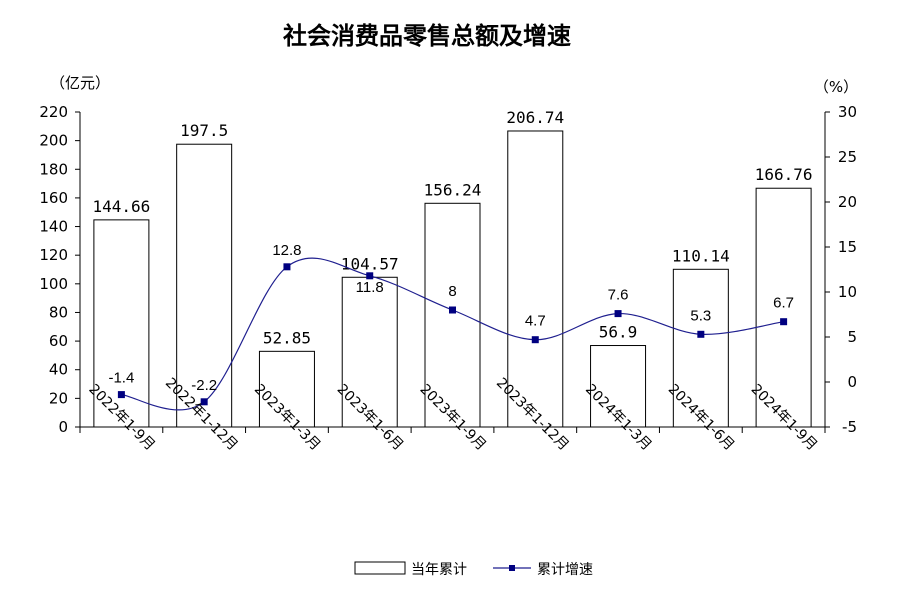 The height and width of the screenshot is (592, 908). What do you see at coordinates (427, 36) in the screenshot?
I see `chart-title: 社会消费品零售总额及增速` at bounding box center [427, 36].